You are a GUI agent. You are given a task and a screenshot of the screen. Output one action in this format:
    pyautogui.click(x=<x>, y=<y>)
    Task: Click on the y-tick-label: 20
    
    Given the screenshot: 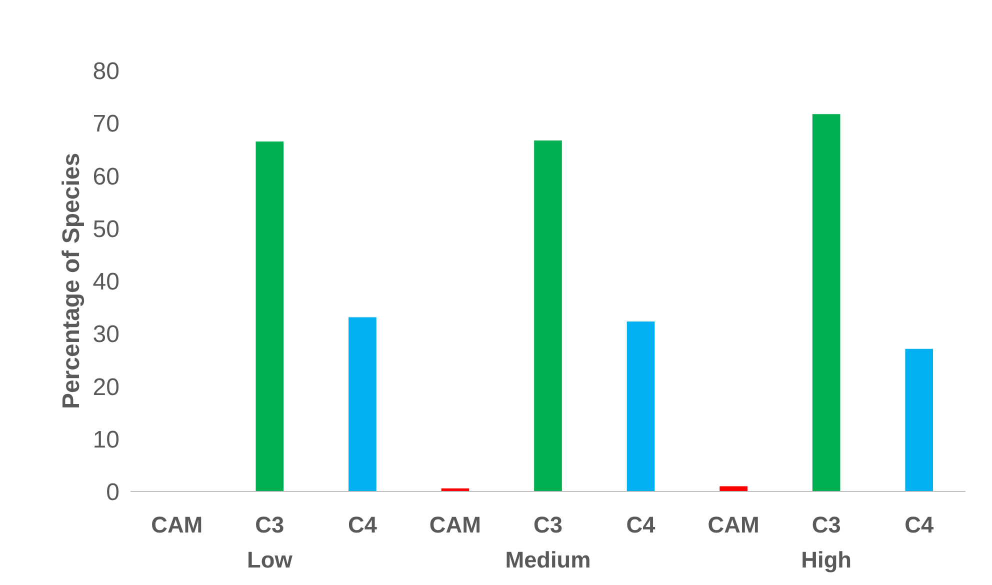 What is the action you would take?
    pyautogui.click(x=106, y=387)
    